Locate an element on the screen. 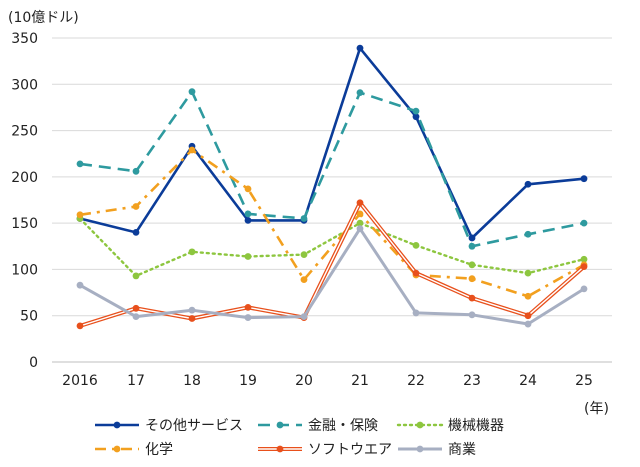 The width and height of the screenshot is (640, 467). legend-label: 化学 is located at coordinates (159, 450).